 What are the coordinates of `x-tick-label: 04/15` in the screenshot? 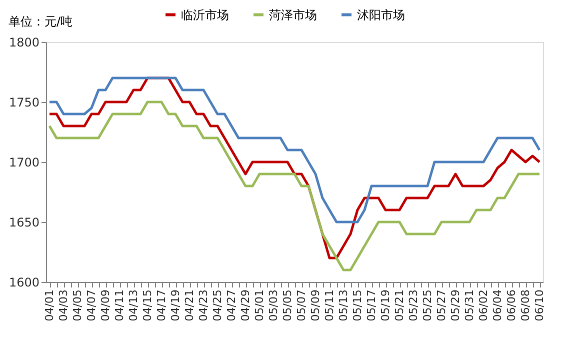 It's located at (147, 306).